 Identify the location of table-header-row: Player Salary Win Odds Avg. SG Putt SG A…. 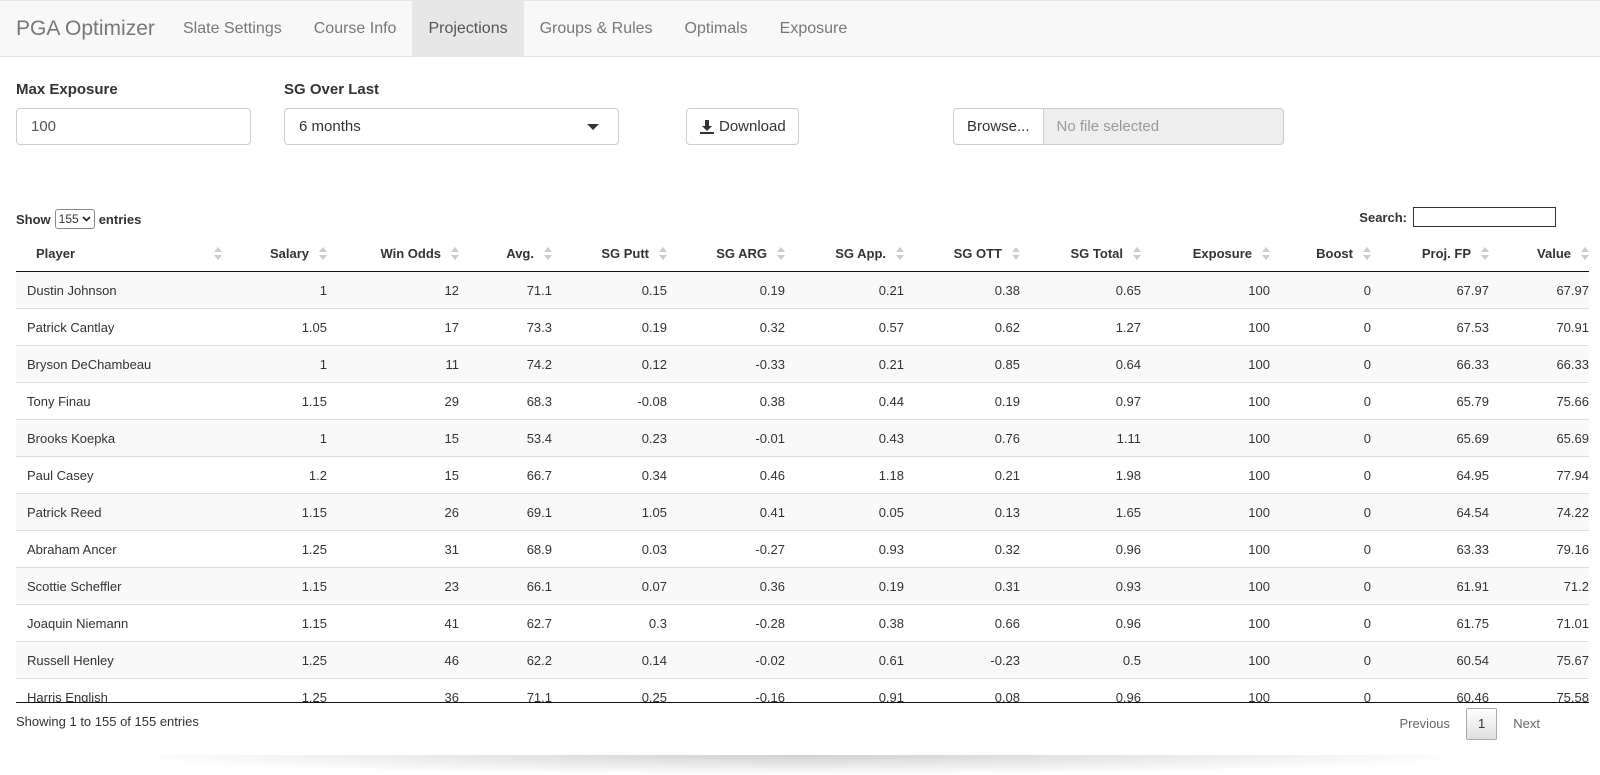
(802, 253).